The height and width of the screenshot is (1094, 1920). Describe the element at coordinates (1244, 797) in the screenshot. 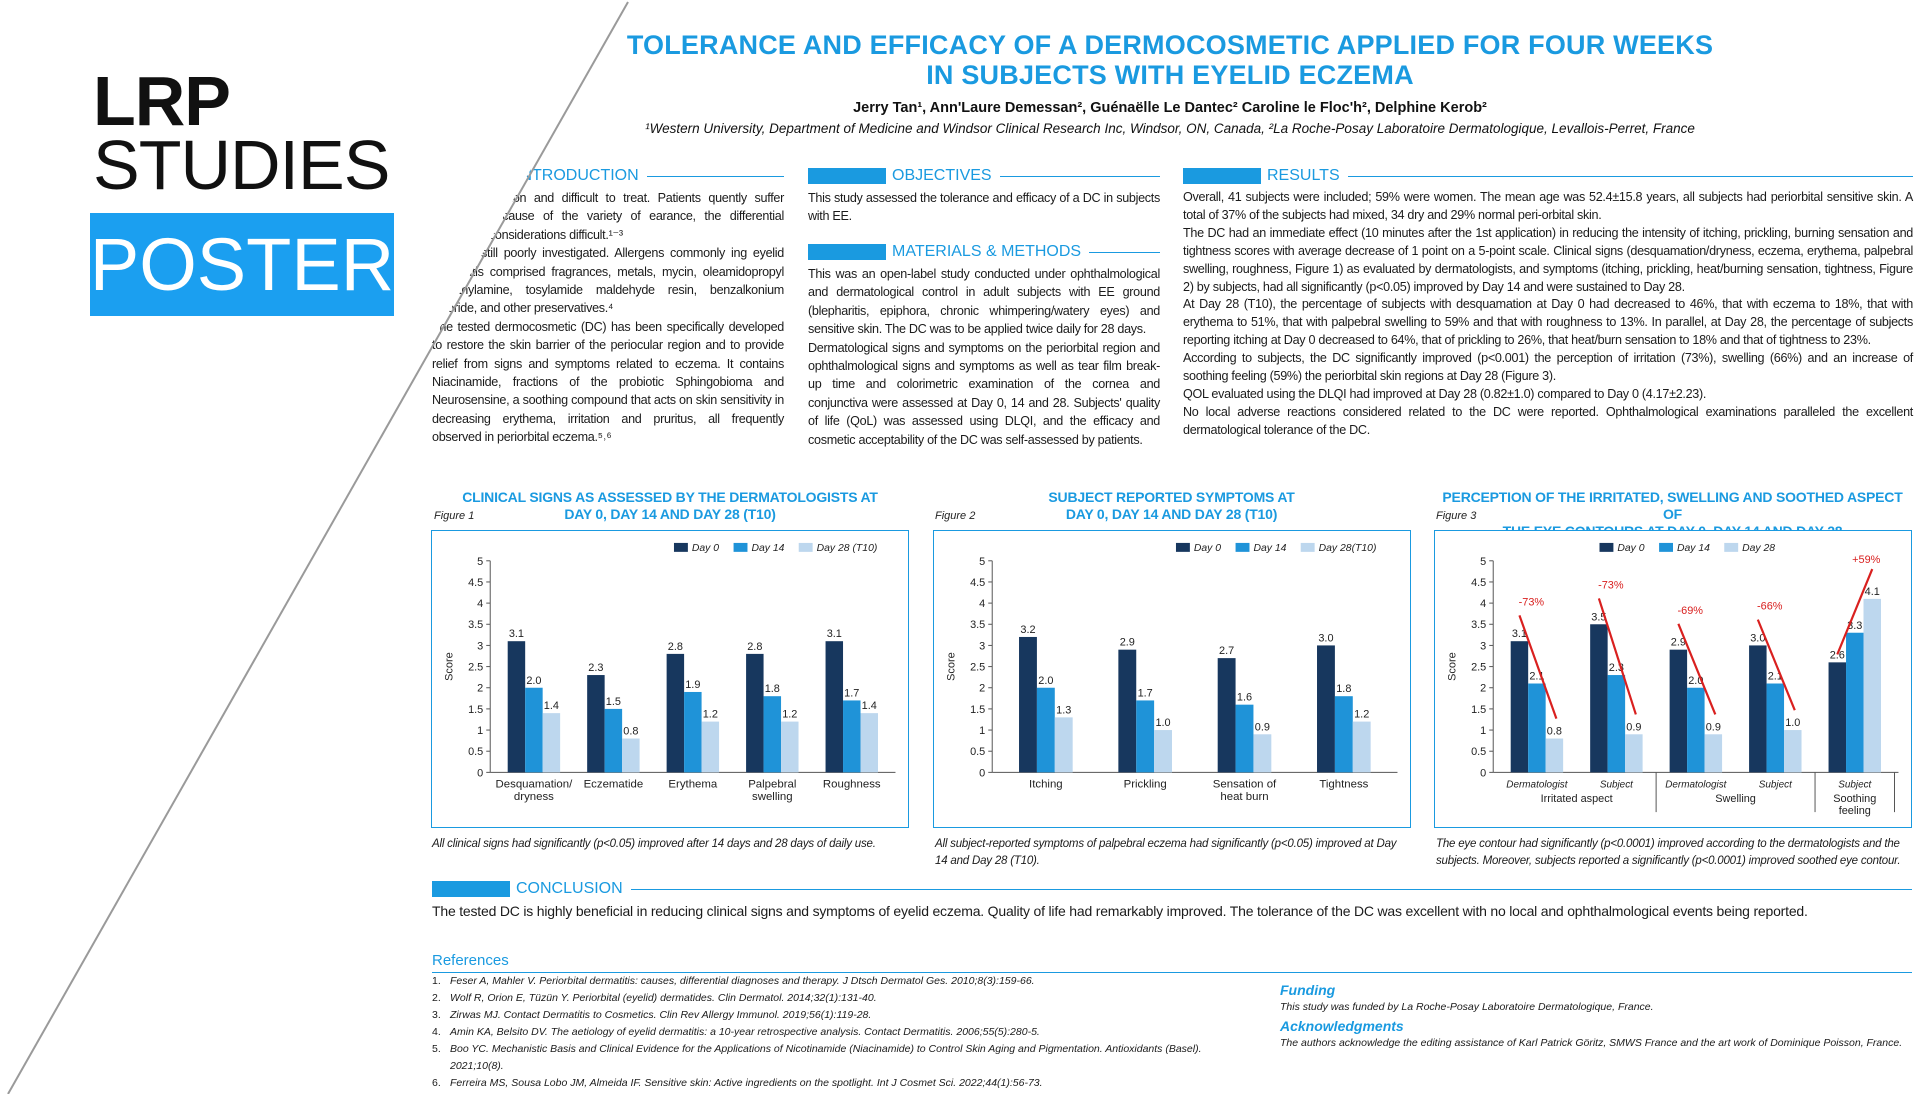

I see `category-label: heat burn` at that location.